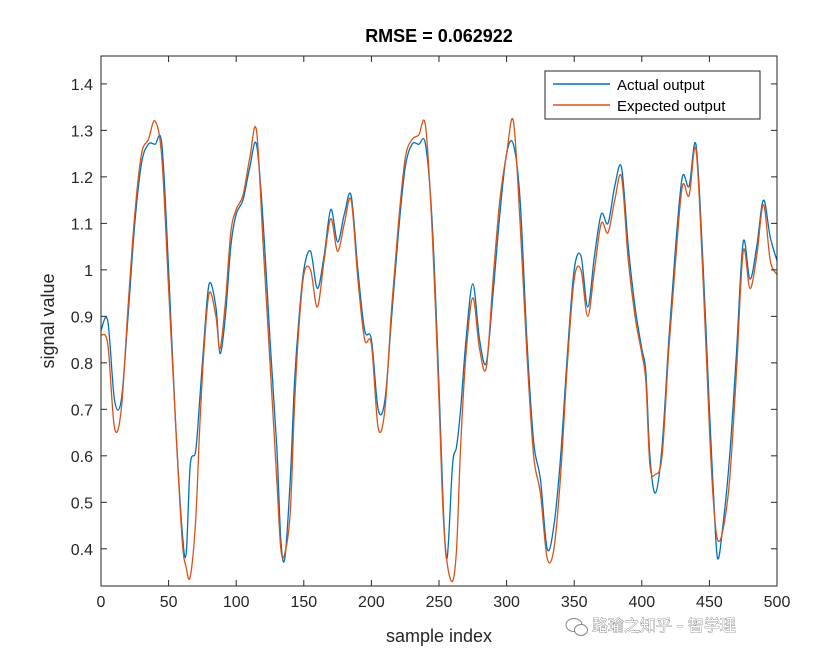 This screenshot has width=823, height=659. What do you see at coordinates (82, 503) in the screenshot?
I see `y-tick-label: 0.5` at bounding box center [82, 503].